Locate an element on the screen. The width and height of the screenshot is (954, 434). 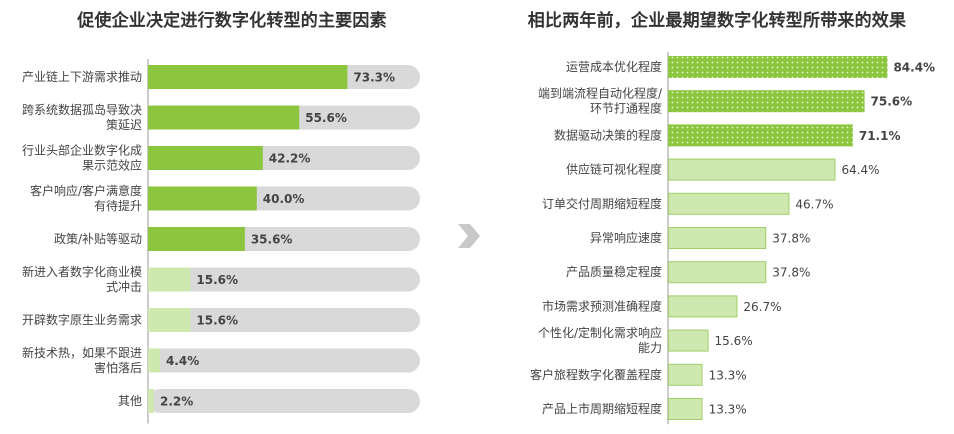
left-category-label: 果示范效应 is located at coordinates (112, 165).